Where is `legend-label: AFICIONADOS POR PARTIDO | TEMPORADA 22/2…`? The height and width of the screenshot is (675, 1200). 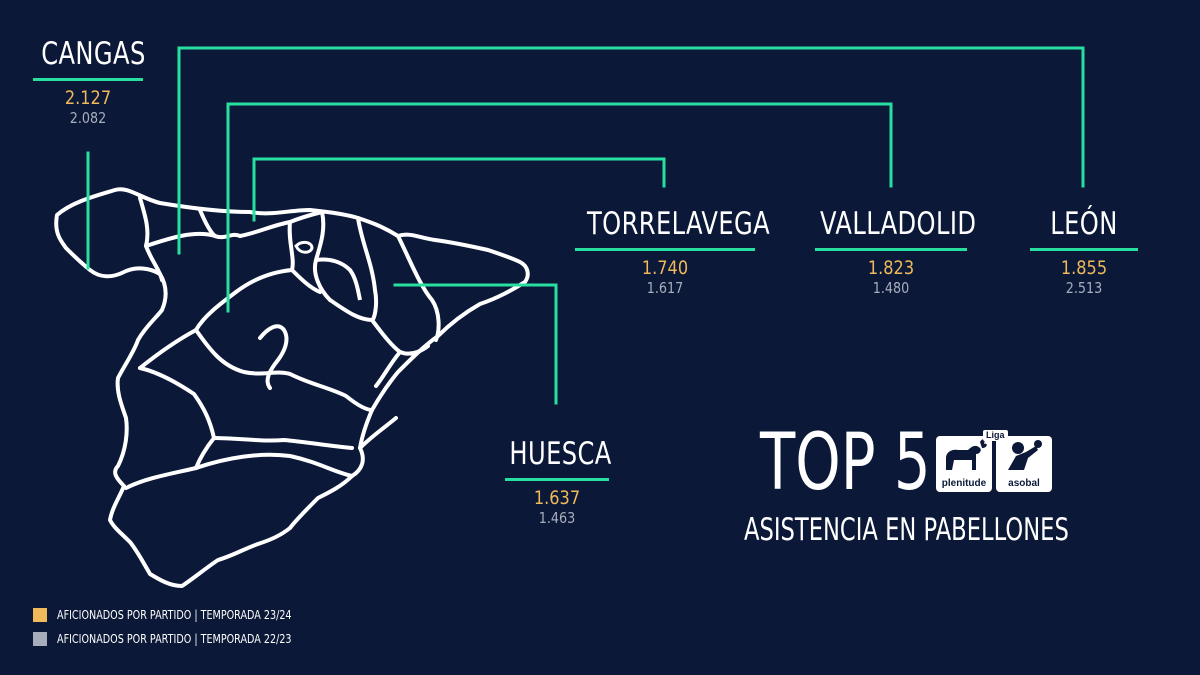 legend-label: AFICIONADOS POR PARTIDO | TEMPORADA 22/2… is located at coordinates (174, 639).